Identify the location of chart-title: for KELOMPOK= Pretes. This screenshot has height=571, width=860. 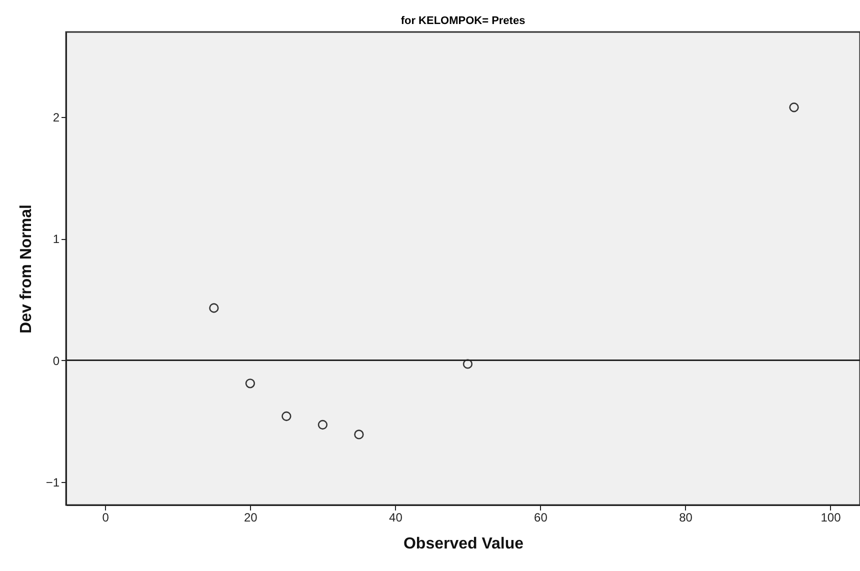
(463, 21).